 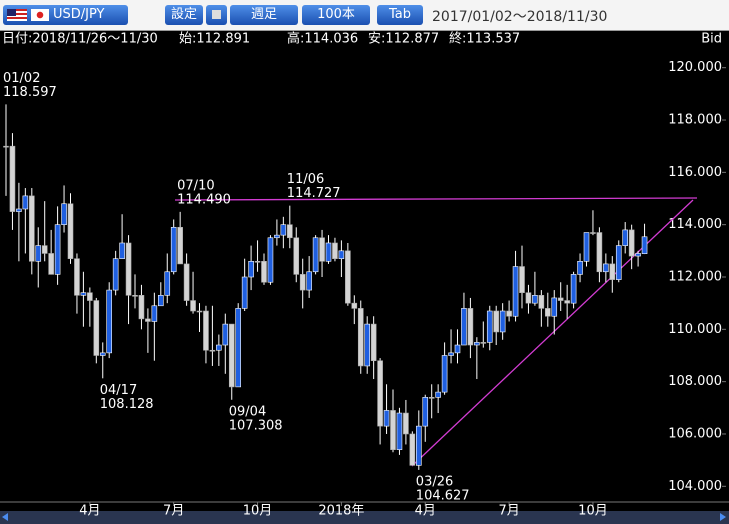 I want to click on y-tick-label: 118.000, so click(x=695, y=120).